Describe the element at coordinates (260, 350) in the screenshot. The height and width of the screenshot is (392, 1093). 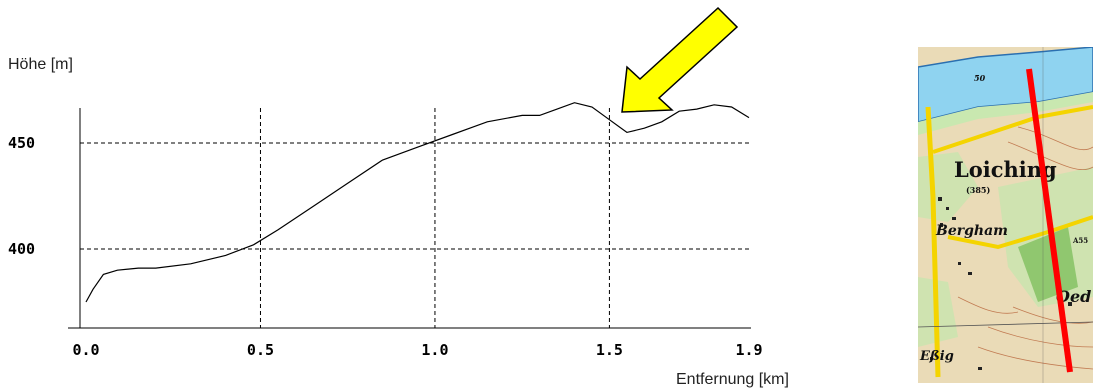
I see `x-tick-label: 0.5` at that location.